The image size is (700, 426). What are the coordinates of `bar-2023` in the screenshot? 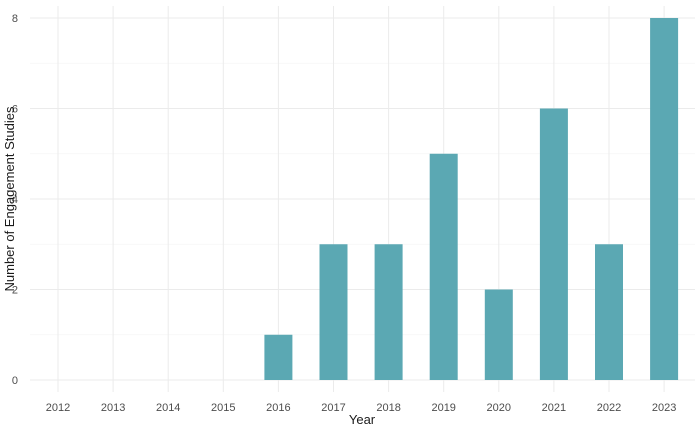 It's located at (664, 199).